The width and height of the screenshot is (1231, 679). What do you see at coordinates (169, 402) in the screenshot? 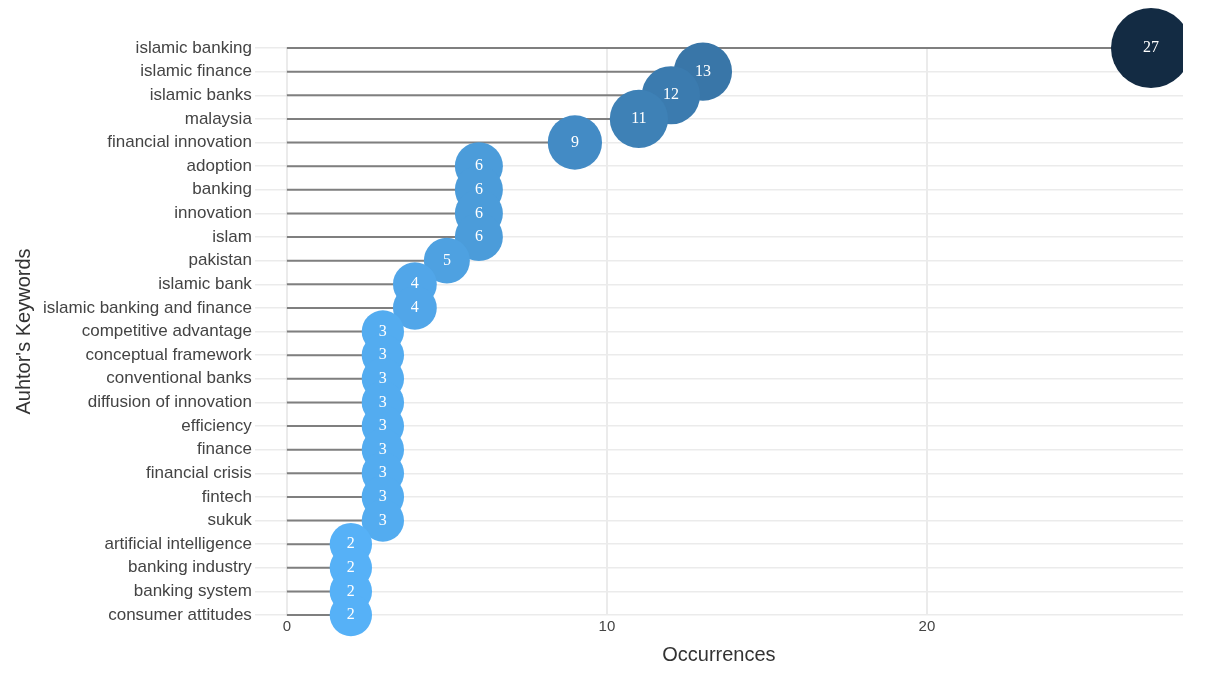
I see `y-tick-label: diffusion of innovation` at bounding box center [169, 402].